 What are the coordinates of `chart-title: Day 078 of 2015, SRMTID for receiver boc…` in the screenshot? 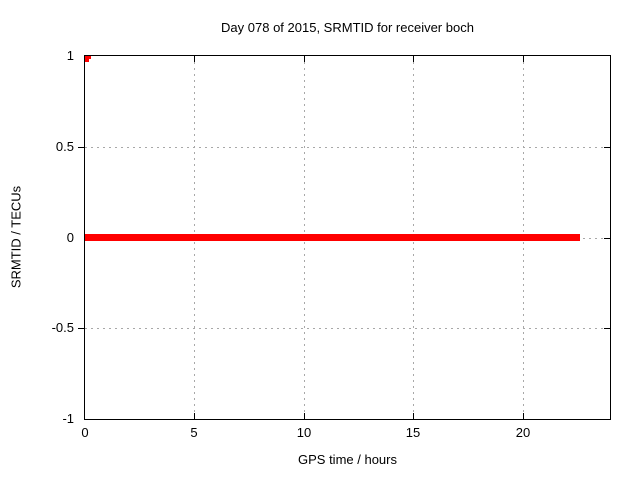 It's located at (347, 27).